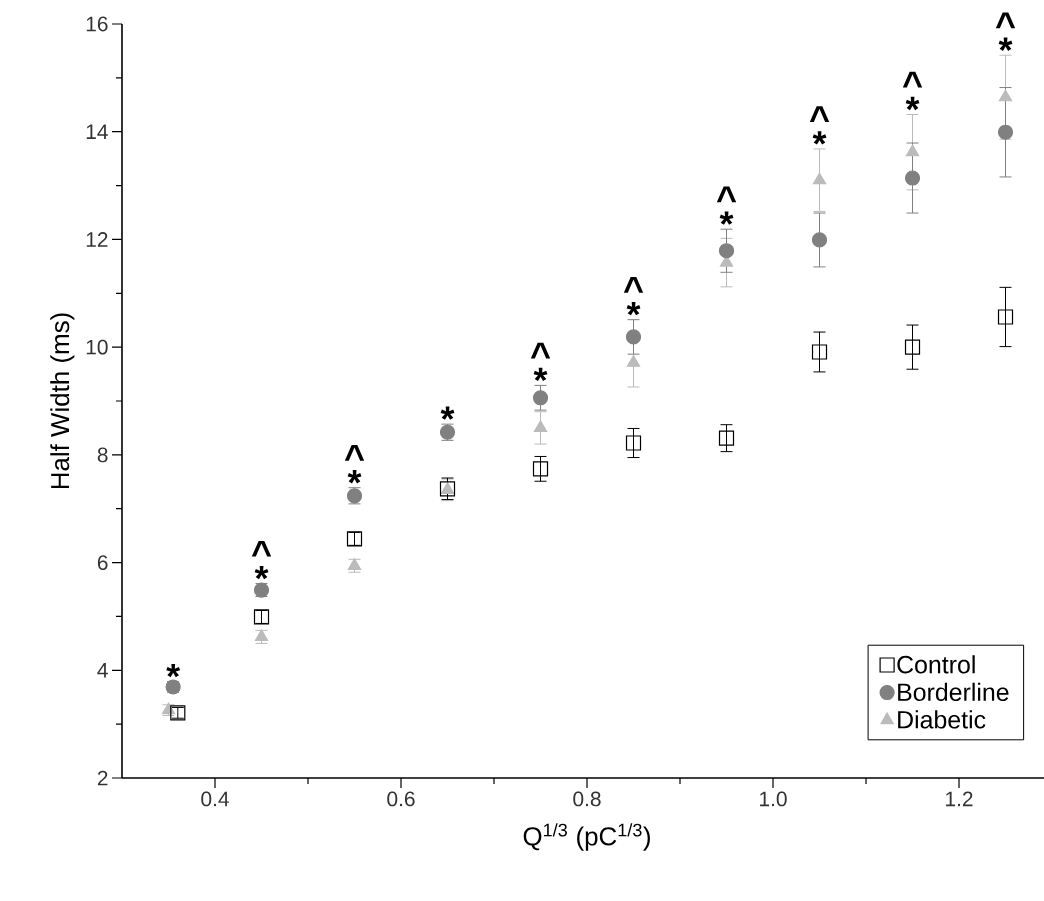 Image resolution: width=1044 pixels, height=901 pixels. Describe the element at coordinates (959, 799) in the screenshot. I see `x-tick-label: 1.2` at that location.